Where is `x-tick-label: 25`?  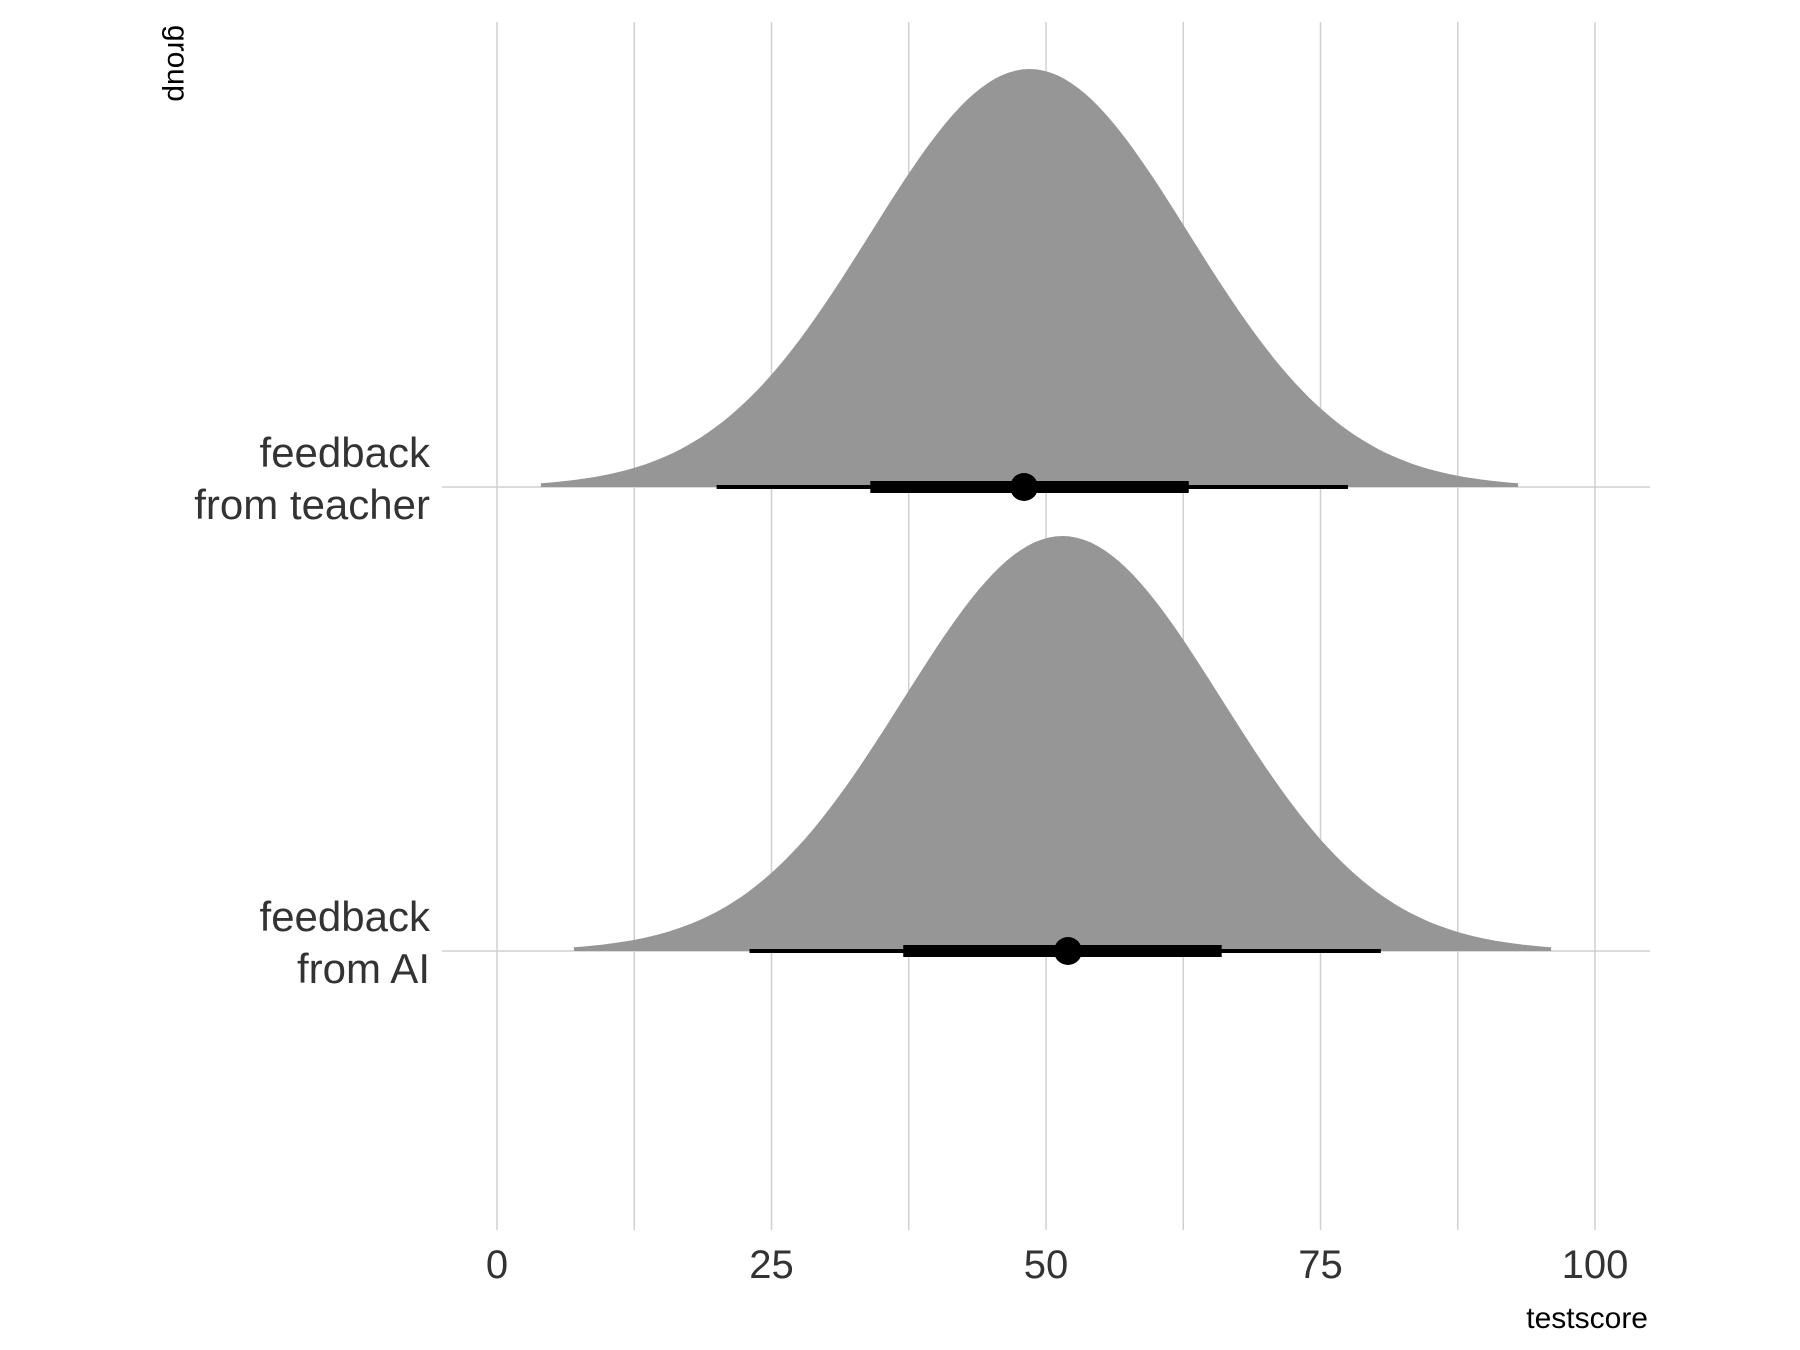
x-tick-label: 25 is located at coordinates (771, 1265).